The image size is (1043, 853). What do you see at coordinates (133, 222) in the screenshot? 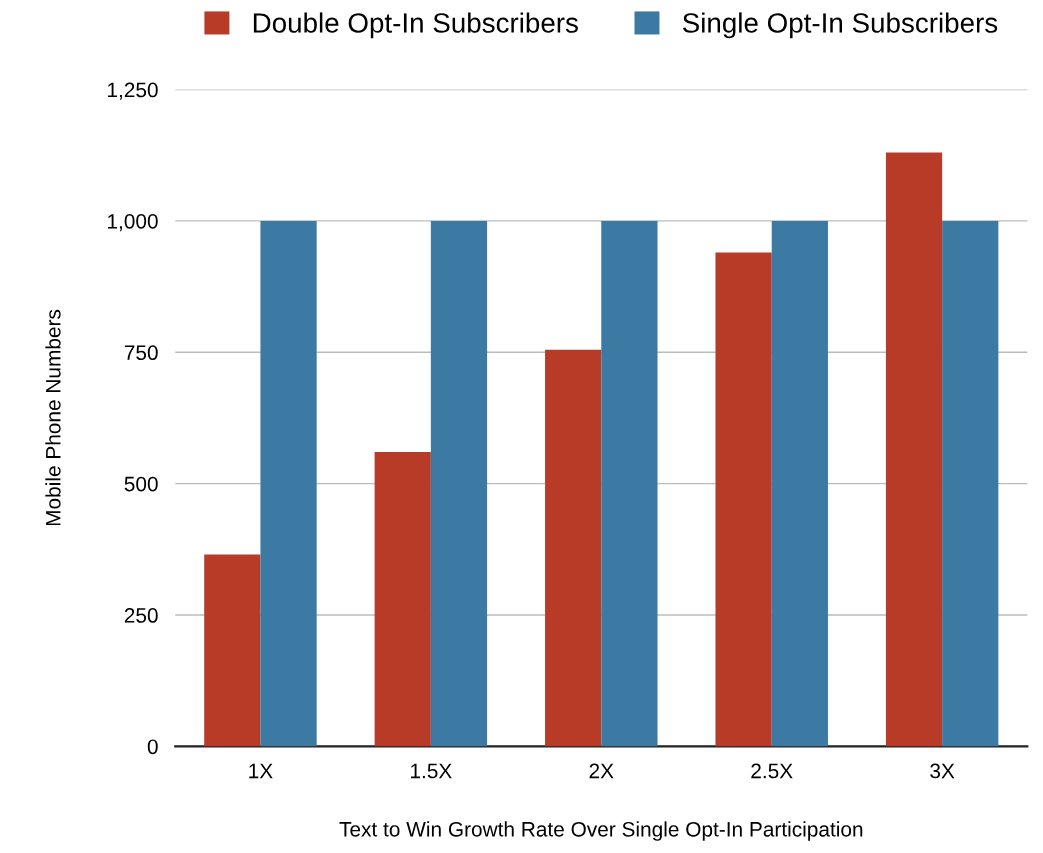
I see `y-tick-label: 1,000` at bounding box center [133, 222].